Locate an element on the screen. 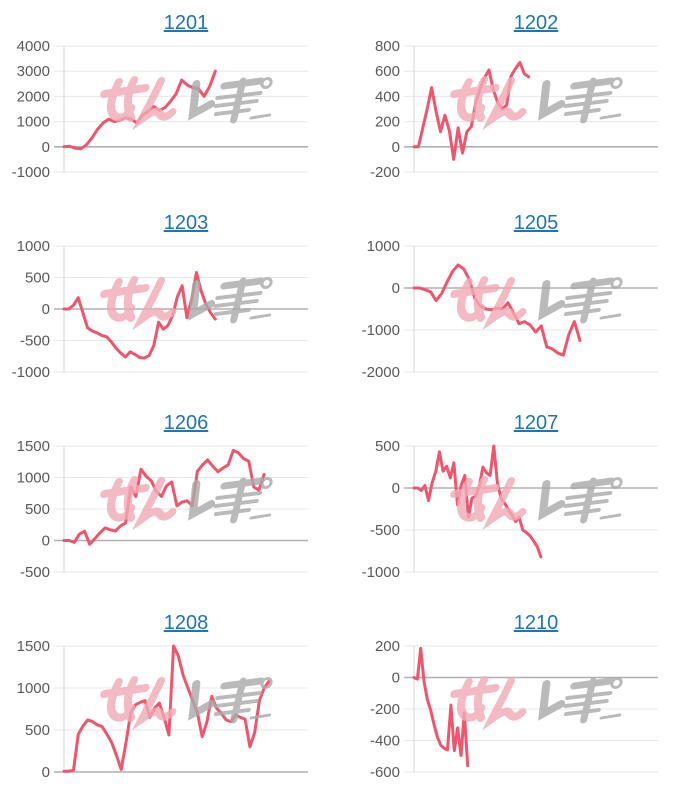  chart-title-link-1201: 1201 is located at coordinates (186, 23).